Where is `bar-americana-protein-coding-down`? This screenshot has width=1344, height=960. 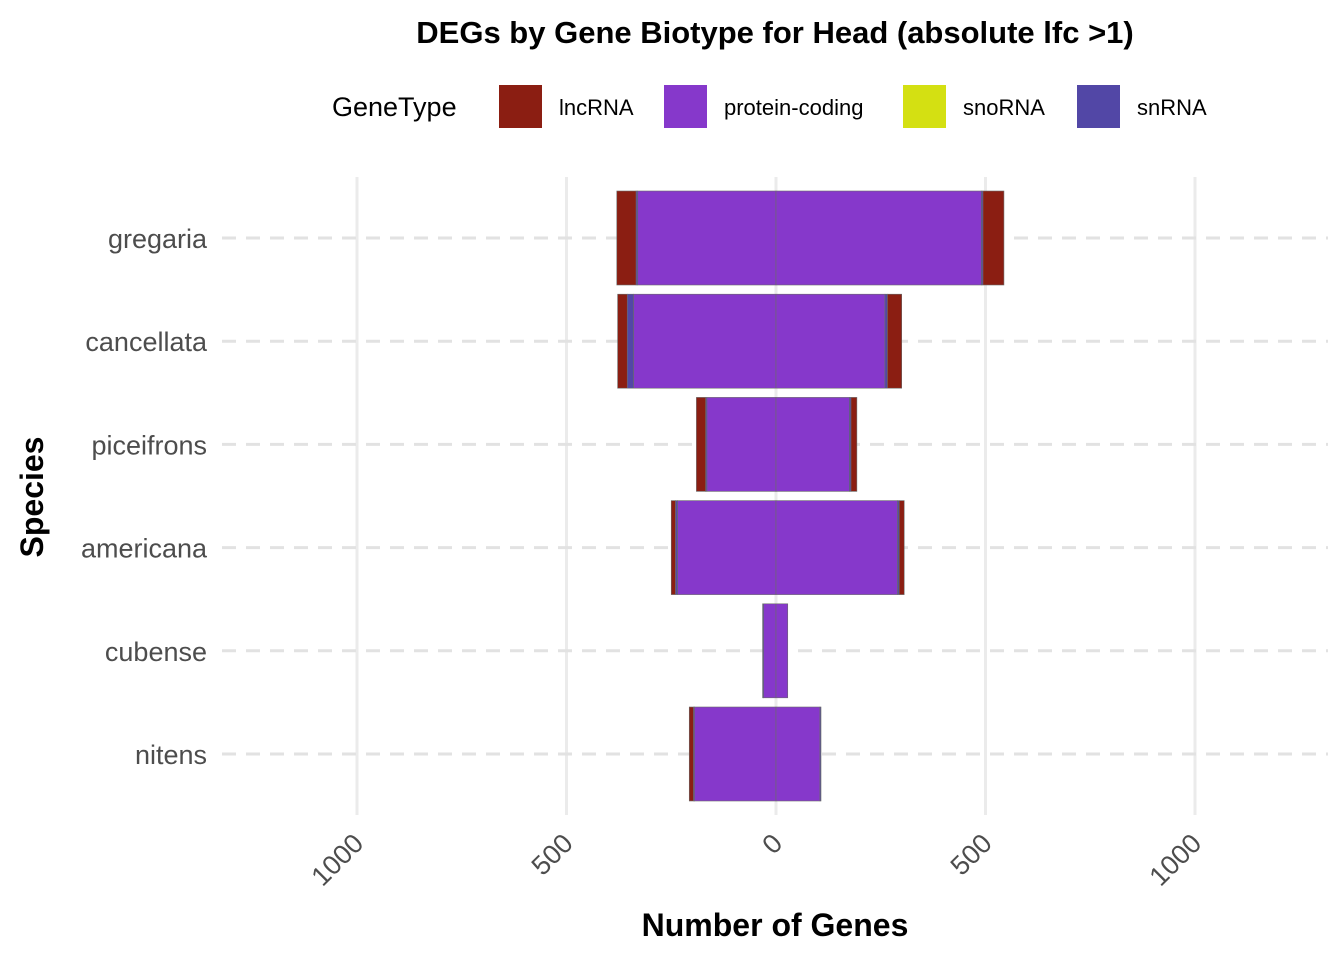
bar-americana-protein-coding-down is located at coordinates (727, 547).